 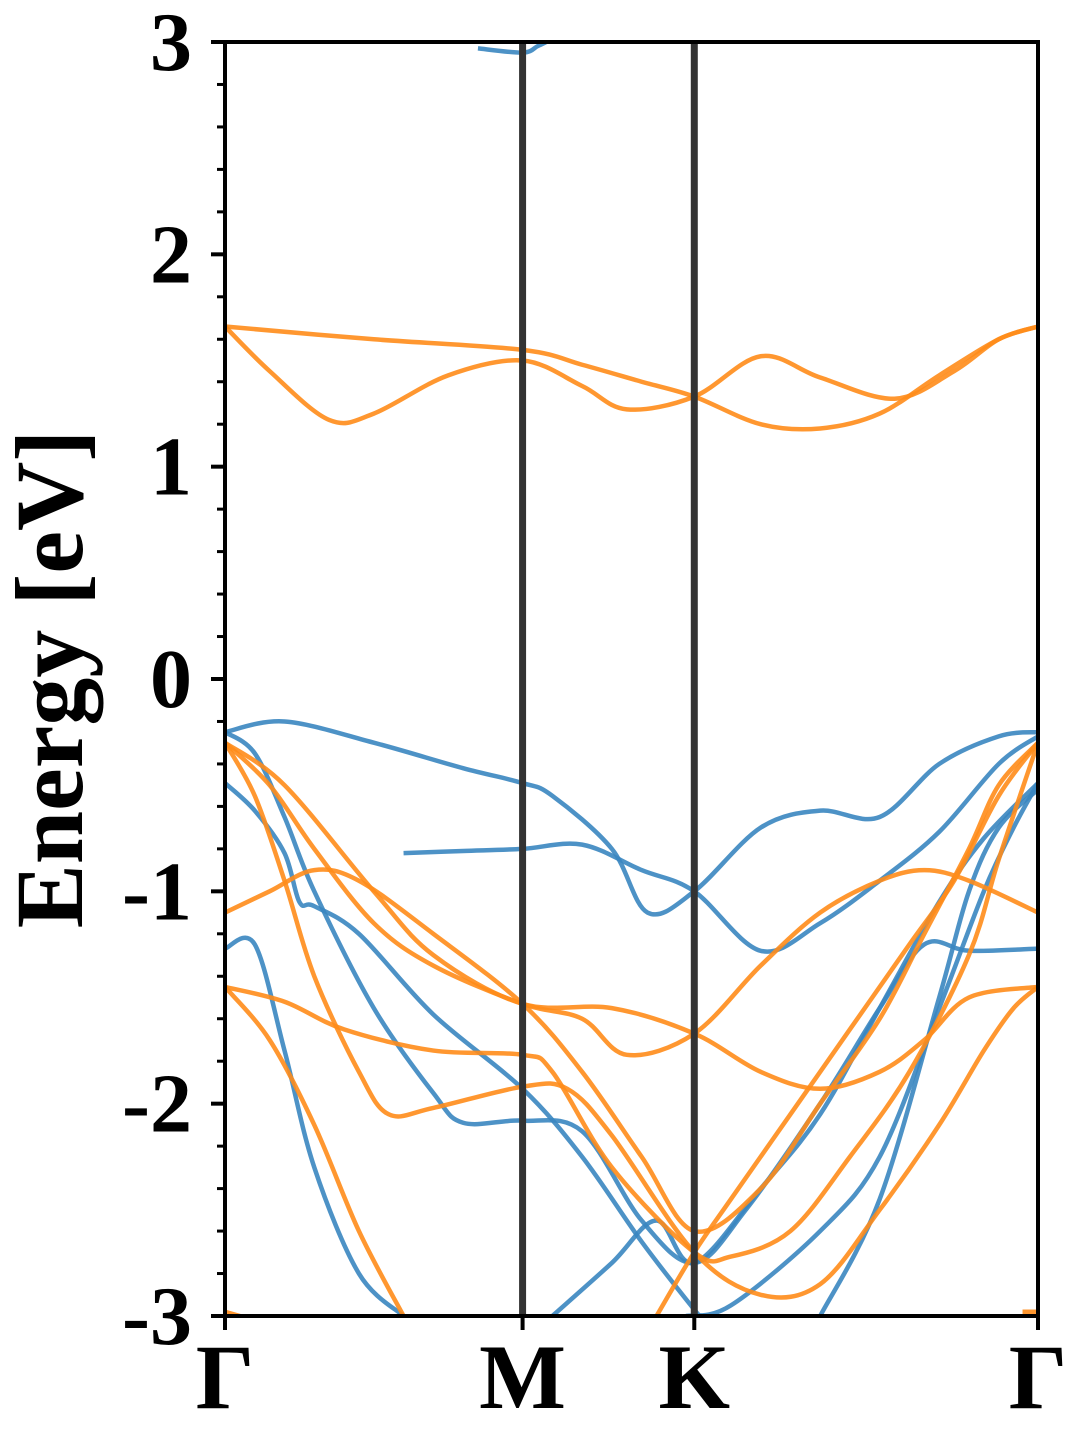 I want to click on y-tick-label: -1, so click(x=157, y=891).